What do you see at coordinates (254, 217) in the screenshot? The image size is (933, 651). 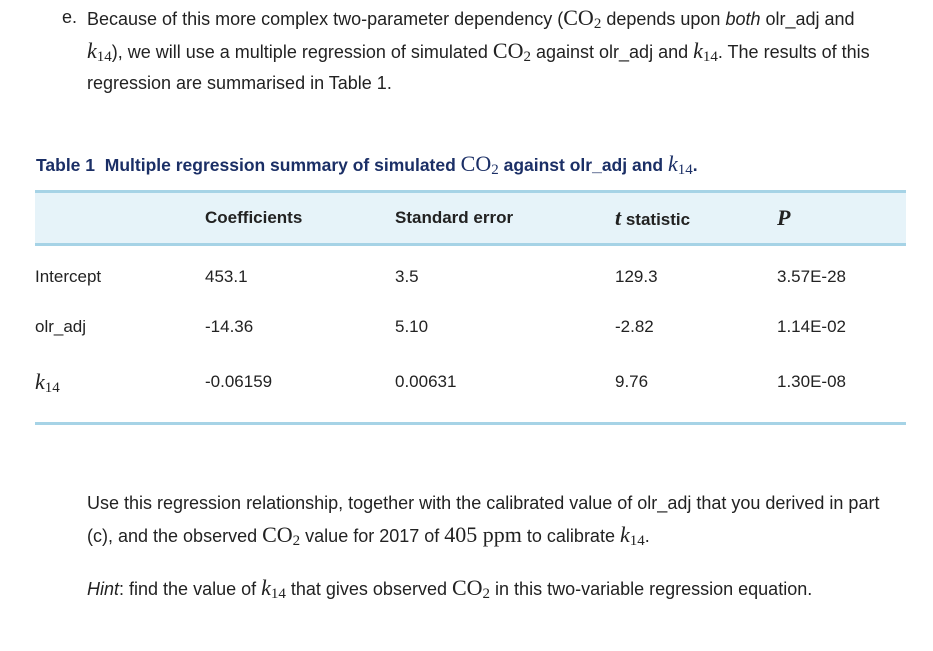 I see `header-cell: Coefficients` at bounding box center [254, 217].